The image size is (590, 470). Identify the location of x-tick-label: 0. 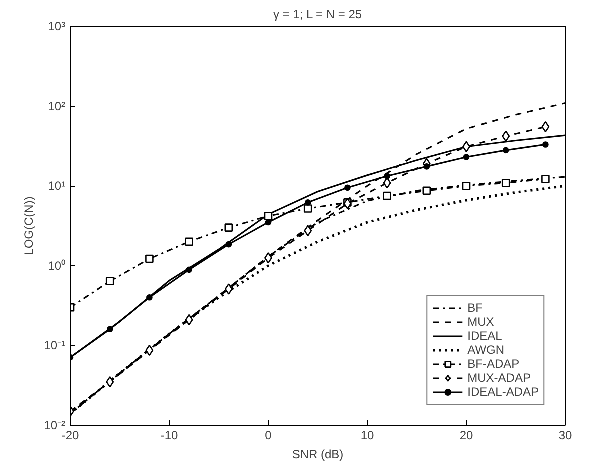
(268, 435).